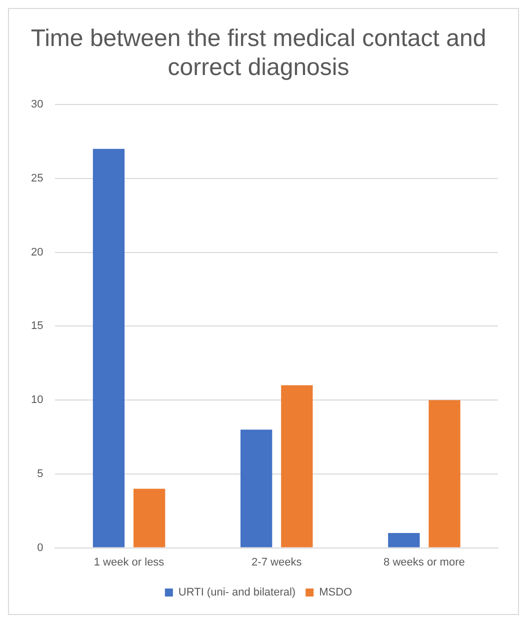 This screenshot has width=525, height=621. Describe the element at coordinates (424, 562) in the screenshot. I see `x-tick-label: 8 weeks or more` at that location.